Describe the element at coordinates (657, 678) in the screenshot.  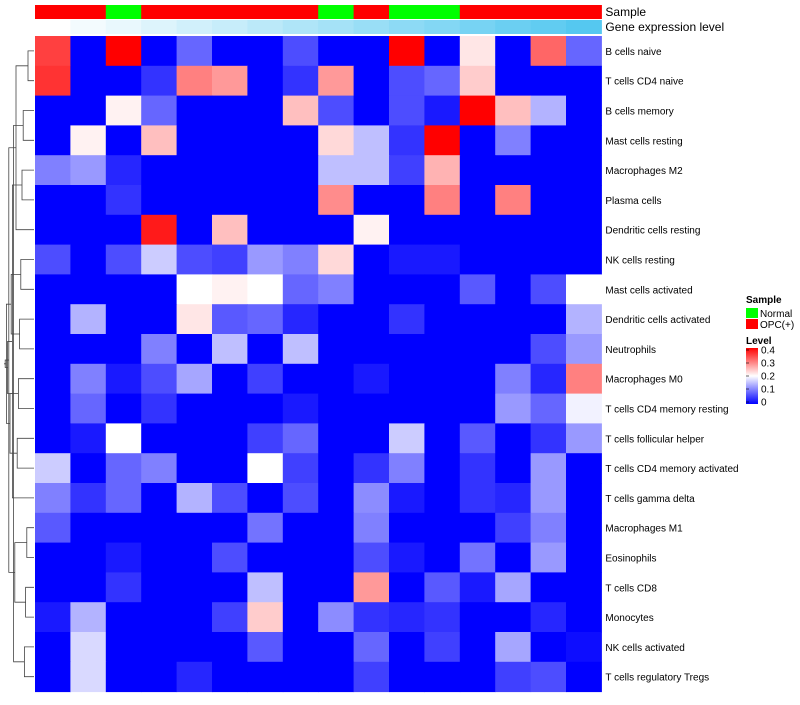
I see `row-label: T cells regulatory Tregs` at that location.